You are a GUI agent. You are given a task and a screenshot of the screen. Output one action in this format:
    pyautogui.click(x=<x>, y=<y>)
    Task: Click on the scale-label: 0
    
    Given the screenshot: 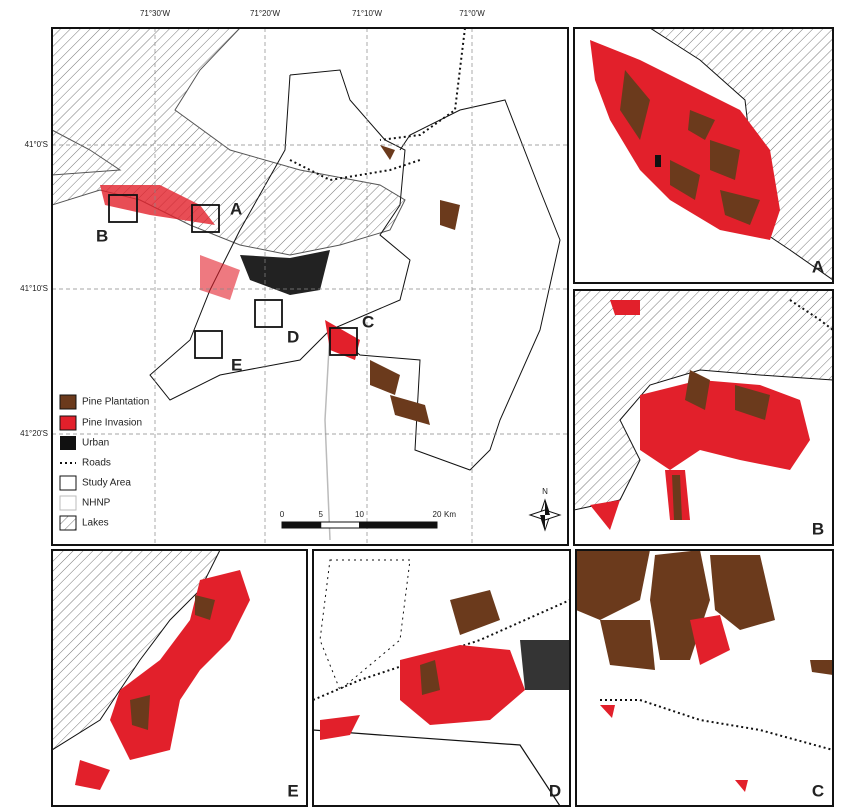 What is the action you would take?
    pyautogui.click(x=282, y=514)
    